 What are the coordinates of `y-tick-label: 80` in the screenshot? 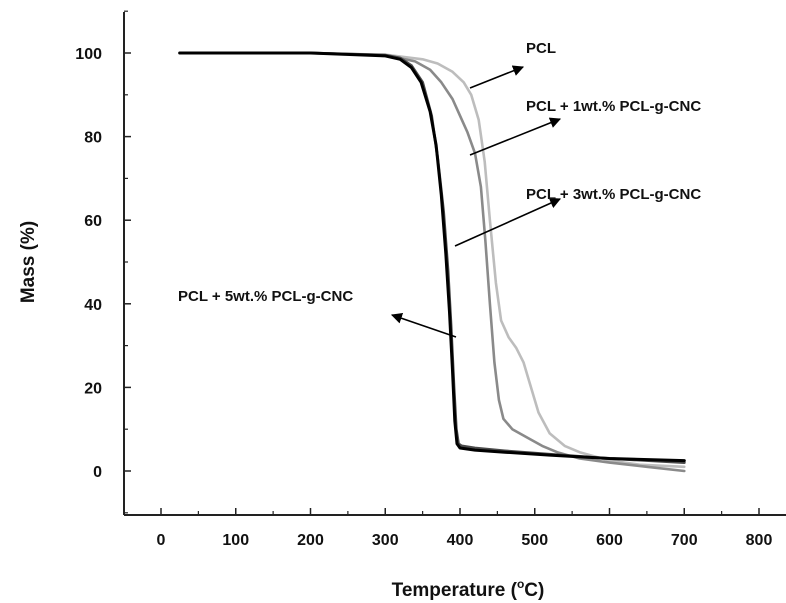 It's located at (93, 138).